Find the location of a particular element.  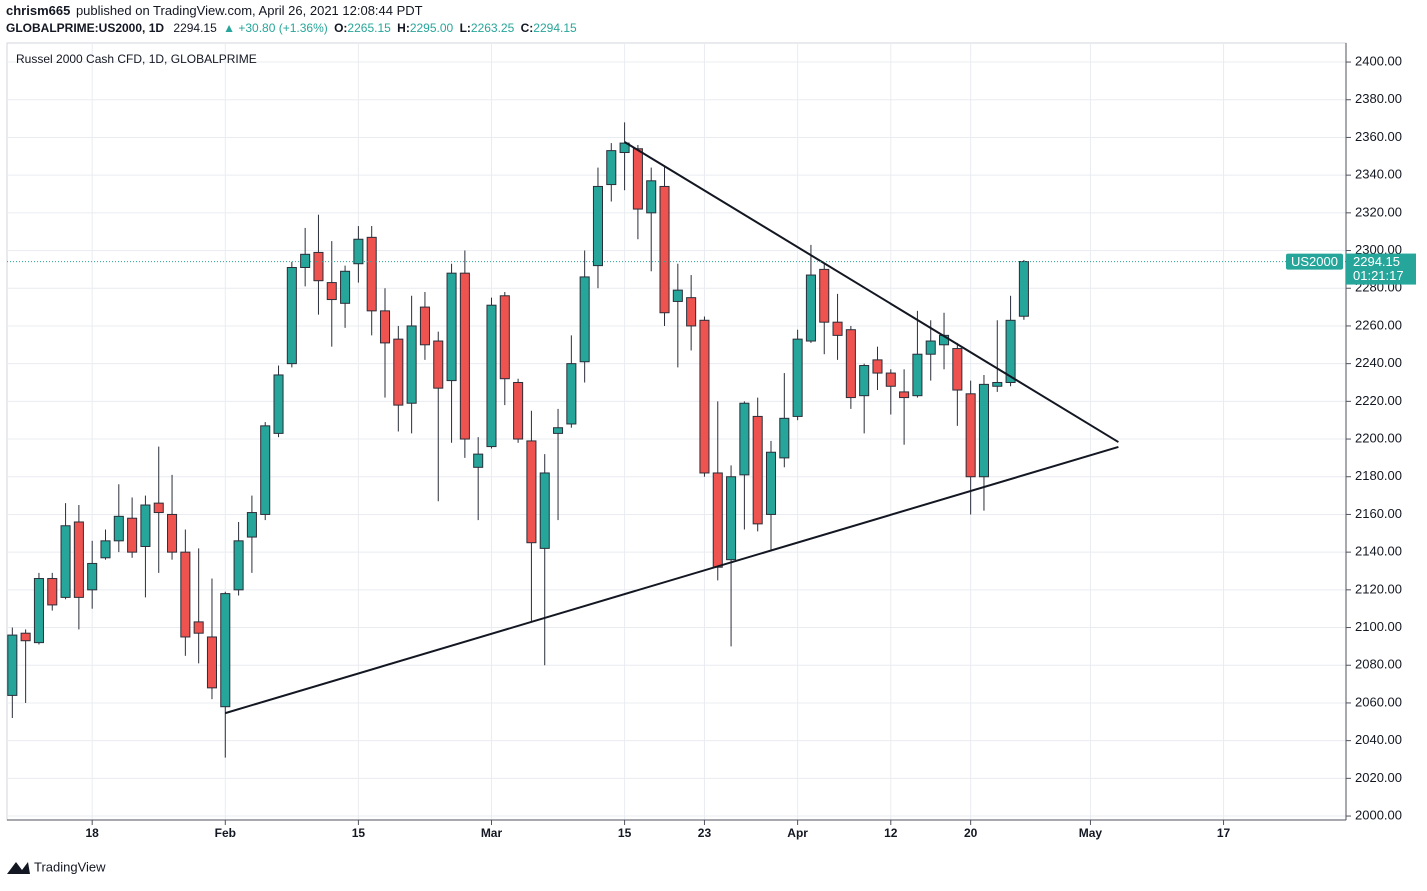

chart-legend: Russel 2000 Cash CFD, 1D, GLOBALPRIME is located at coordinates (136, 59).